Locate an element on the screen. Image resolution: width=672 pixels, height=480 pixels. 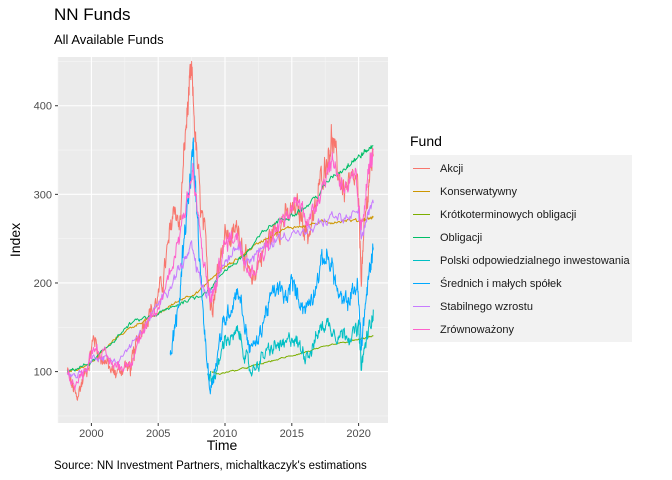
legend-item: Krótkoterminowych obligacji is located at coordinates (521, 214).